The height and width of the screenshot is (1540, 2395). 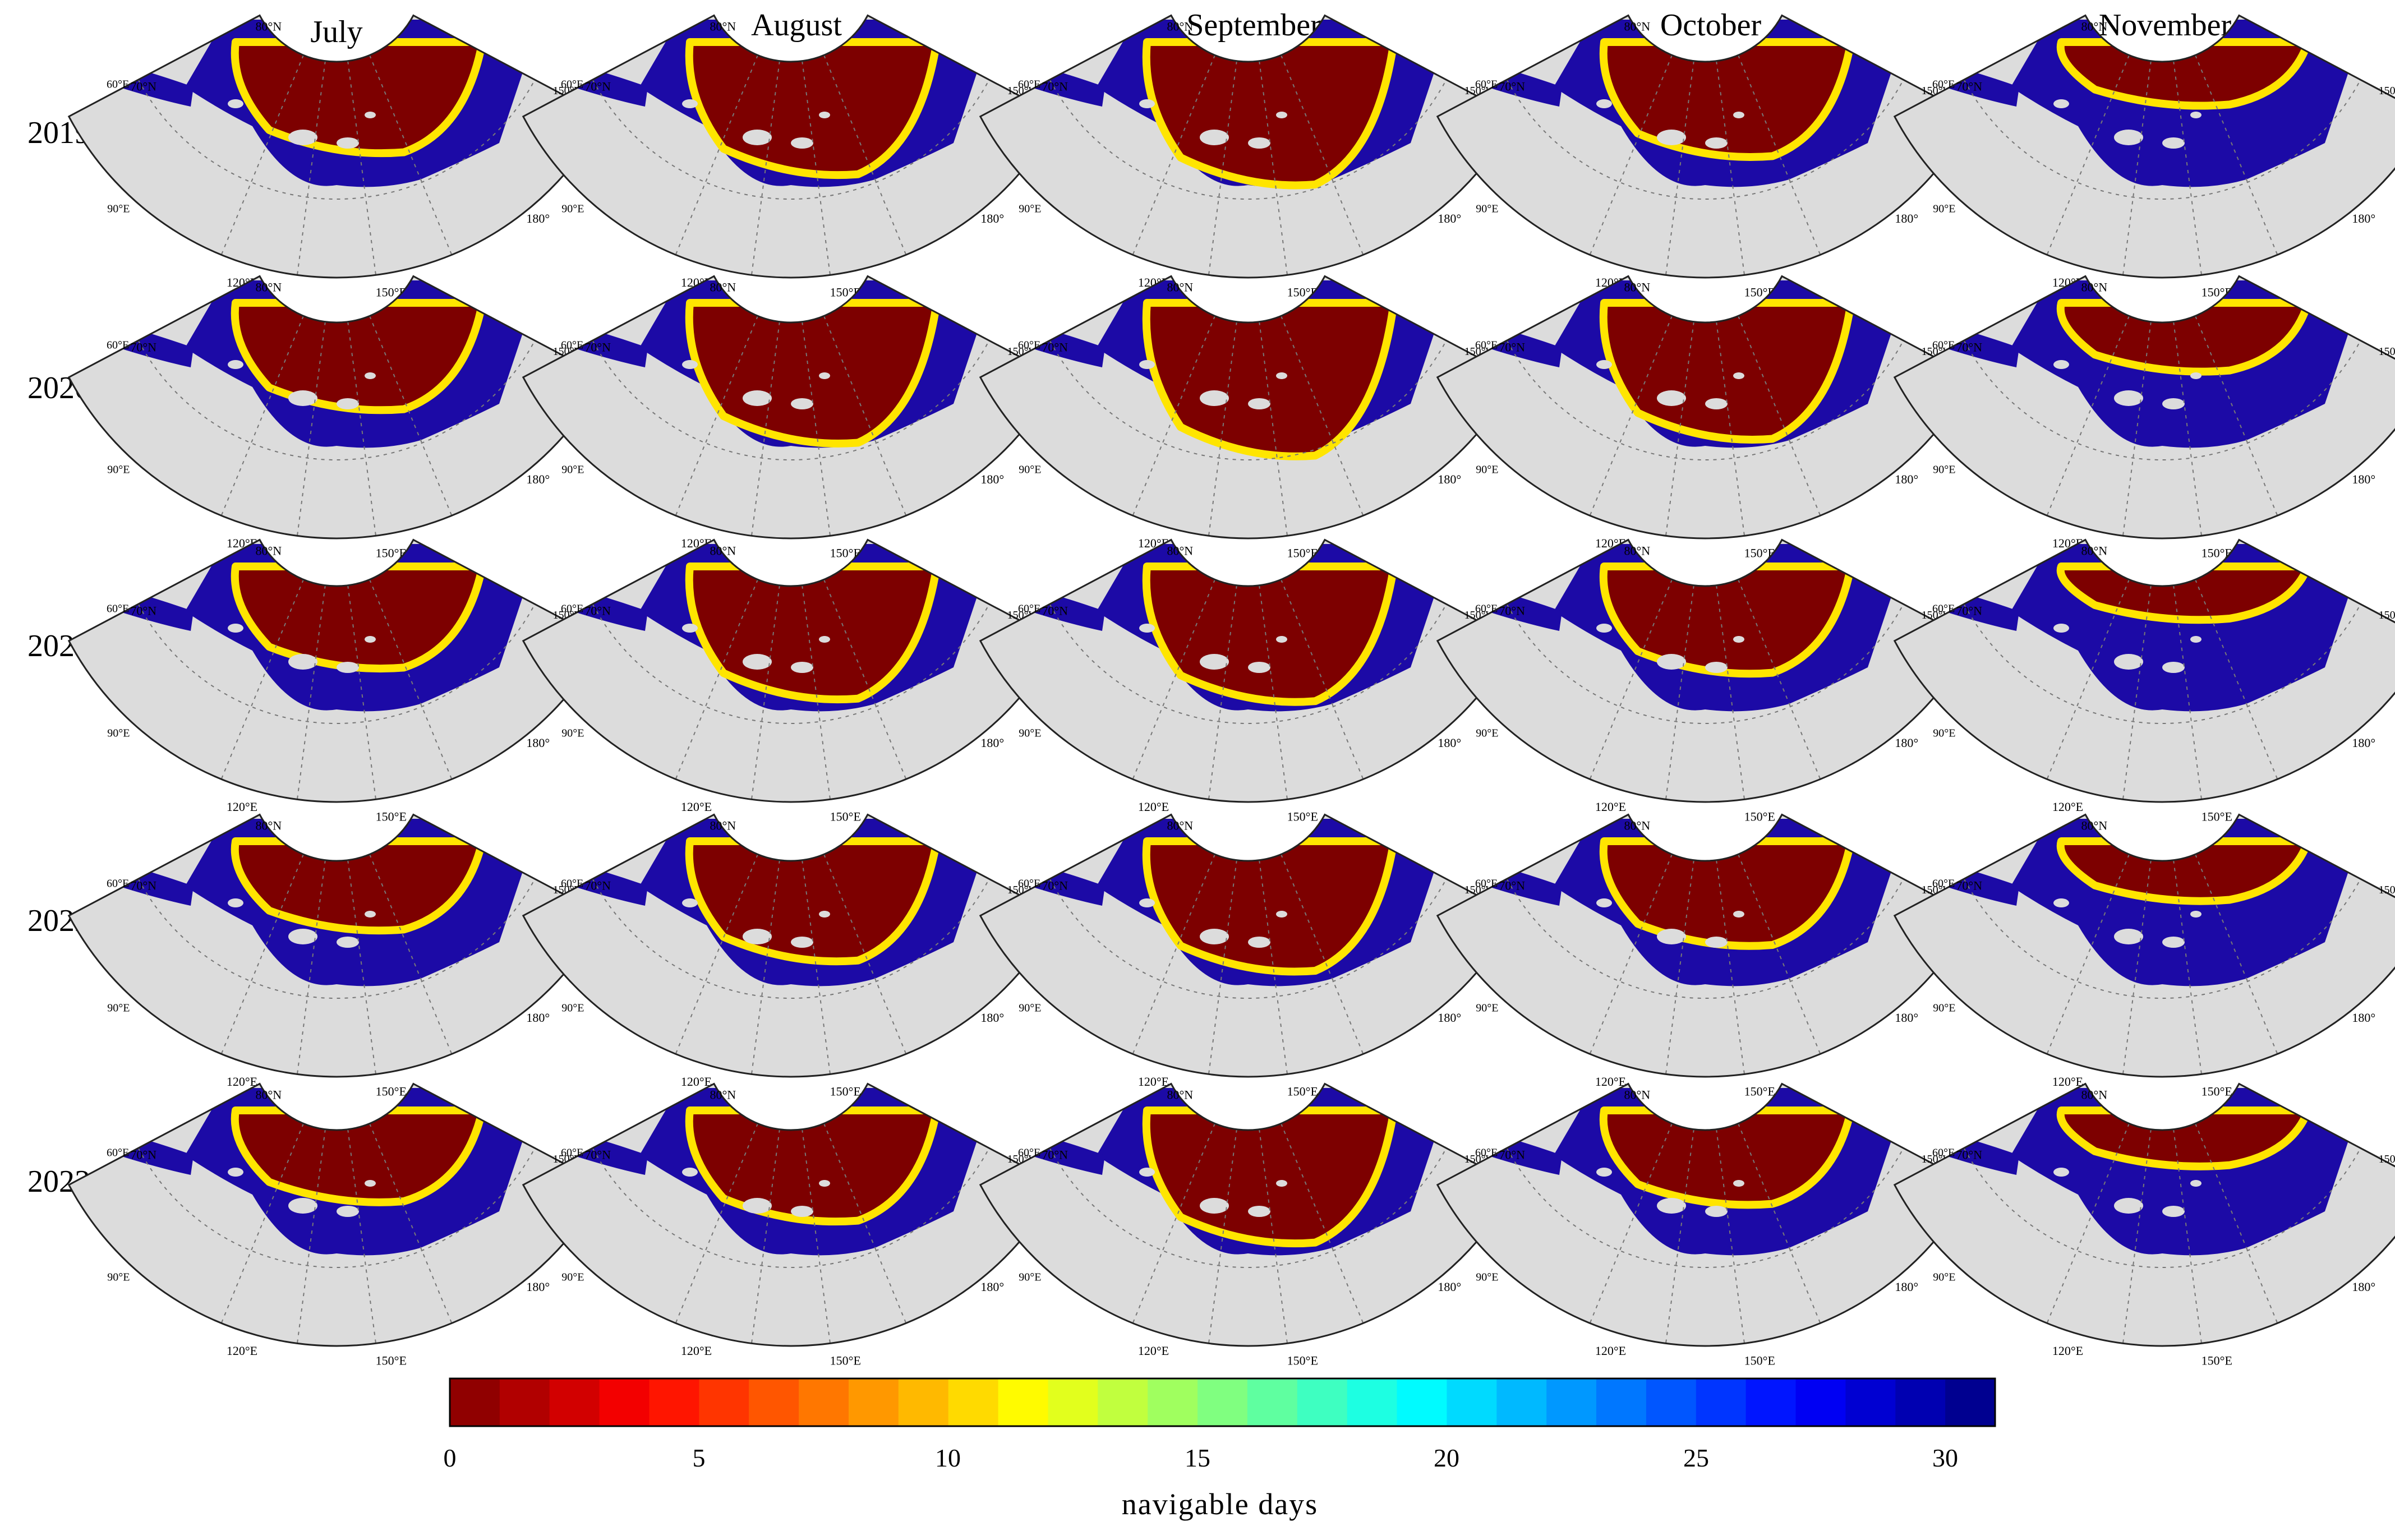 What do you see at coordinates (1945, 1458) in the screenshot?
I see `colorbar-tick-30: 30` at bounding box center [1945, 1458].